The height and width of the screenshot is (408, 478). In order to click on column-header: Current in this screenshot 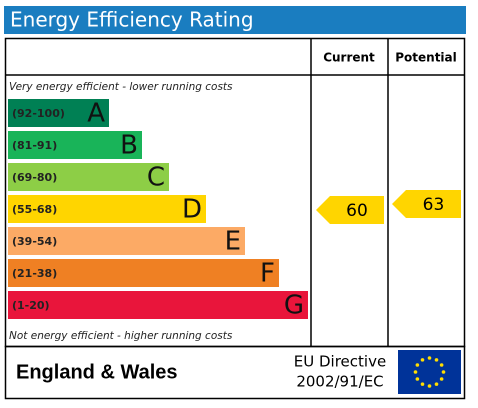, I will do `click(349, 58)`.